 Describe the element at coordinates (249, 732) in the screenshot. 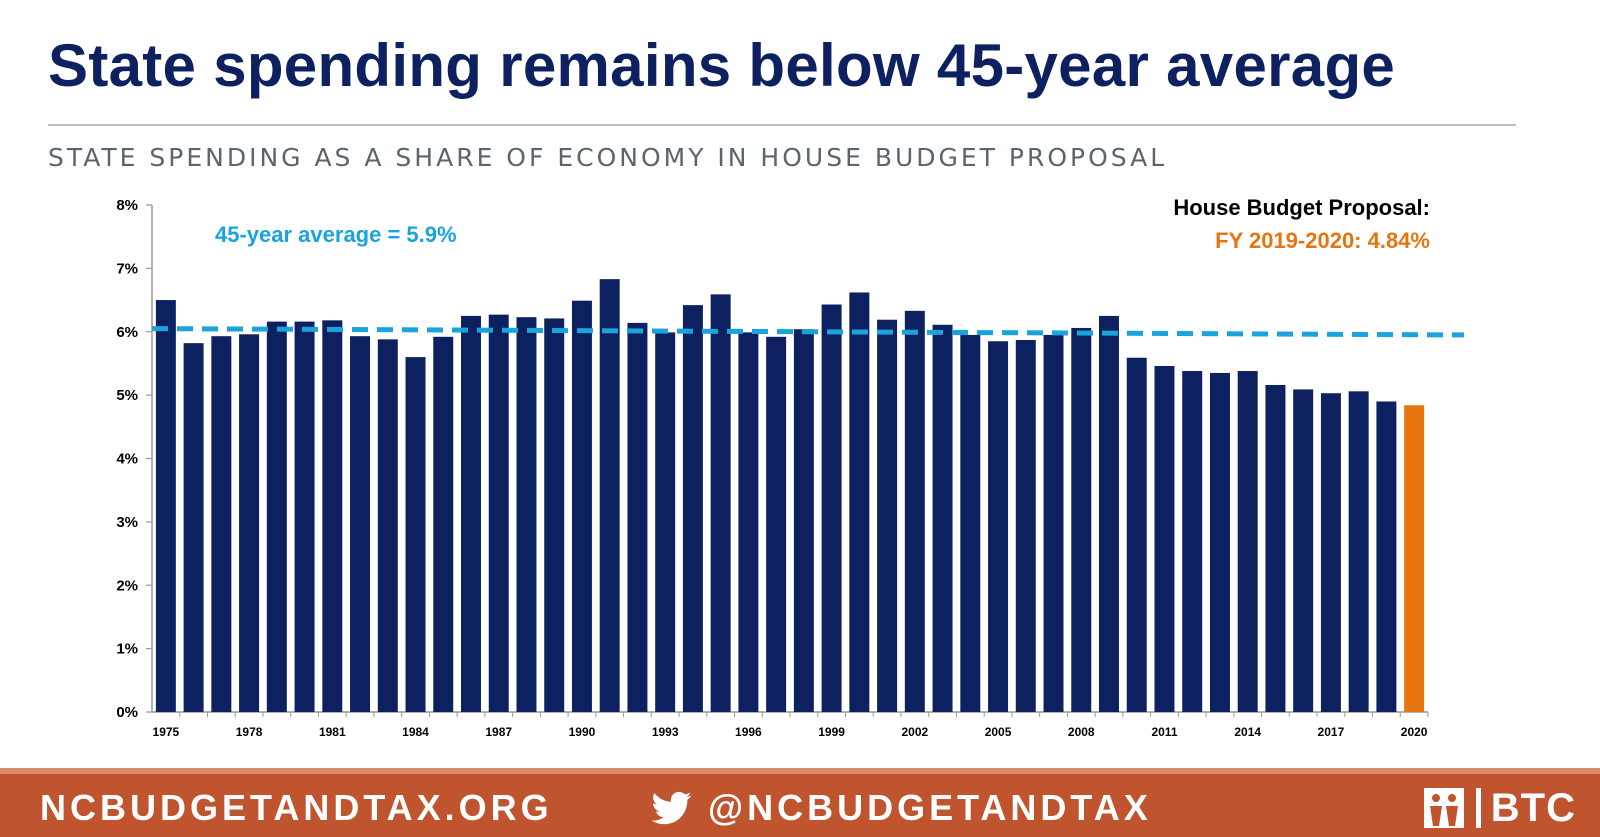

I see `x-tick-label: 1978` at that location.